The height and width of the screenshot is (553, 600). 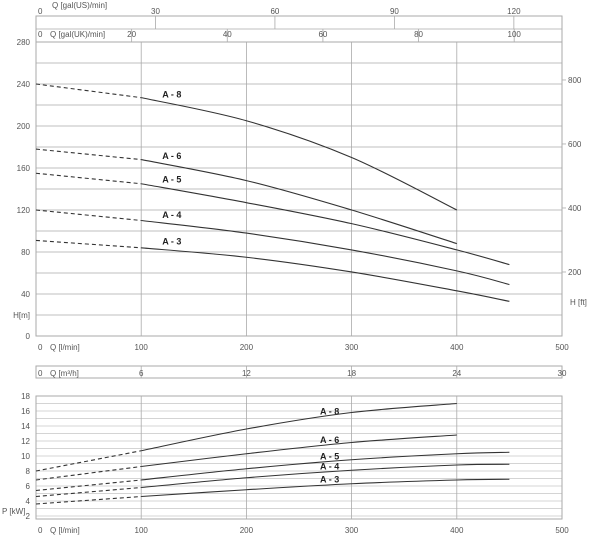 I want to click on top-us-tick-1: 30, so click(x=155, y=11).